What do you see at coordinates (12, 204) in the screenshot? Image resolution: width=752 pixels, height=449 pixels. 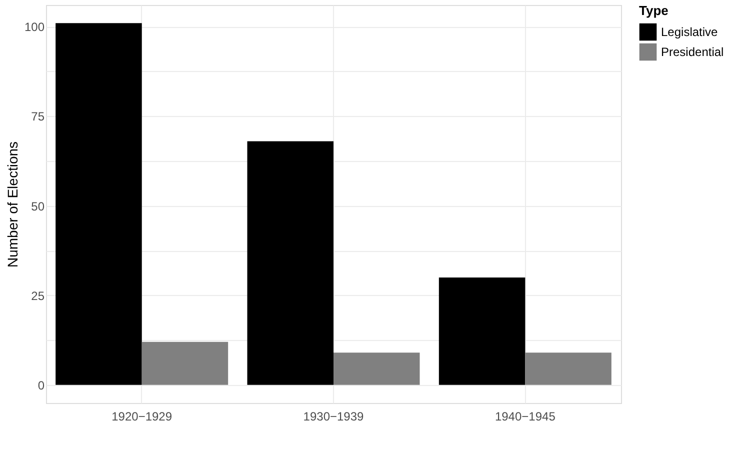 I see `y-axis-title: Number of Elections` at bounding box center [12, 204].